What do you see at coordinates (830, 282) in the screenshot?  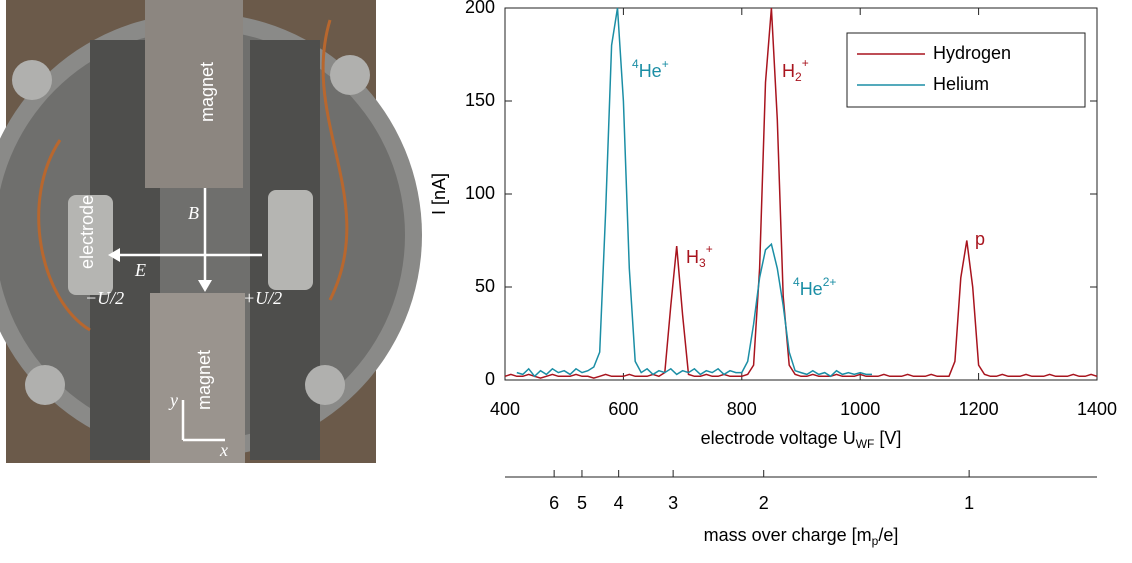 I see `peak-label-part: 2+` at bounding box center [830, 282].